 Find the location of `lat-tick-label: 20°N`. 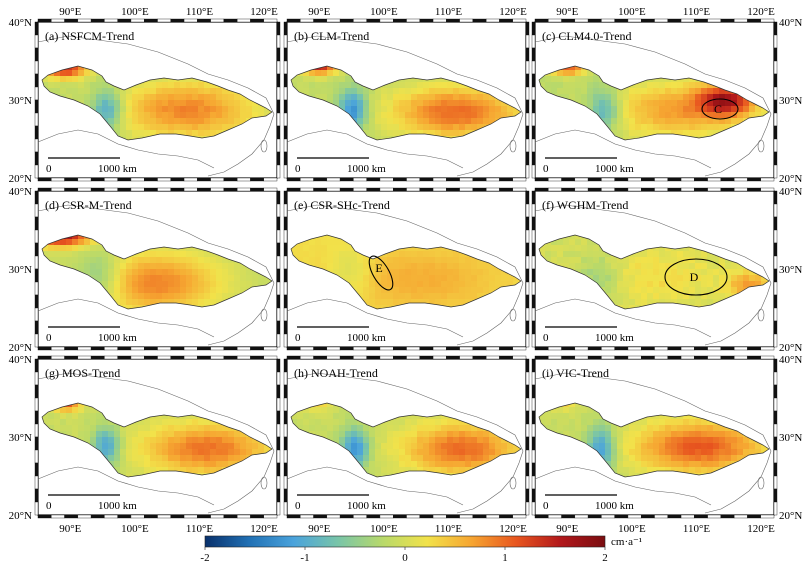

lat-tick-label: 20°N is located at coordinates (790, 179).